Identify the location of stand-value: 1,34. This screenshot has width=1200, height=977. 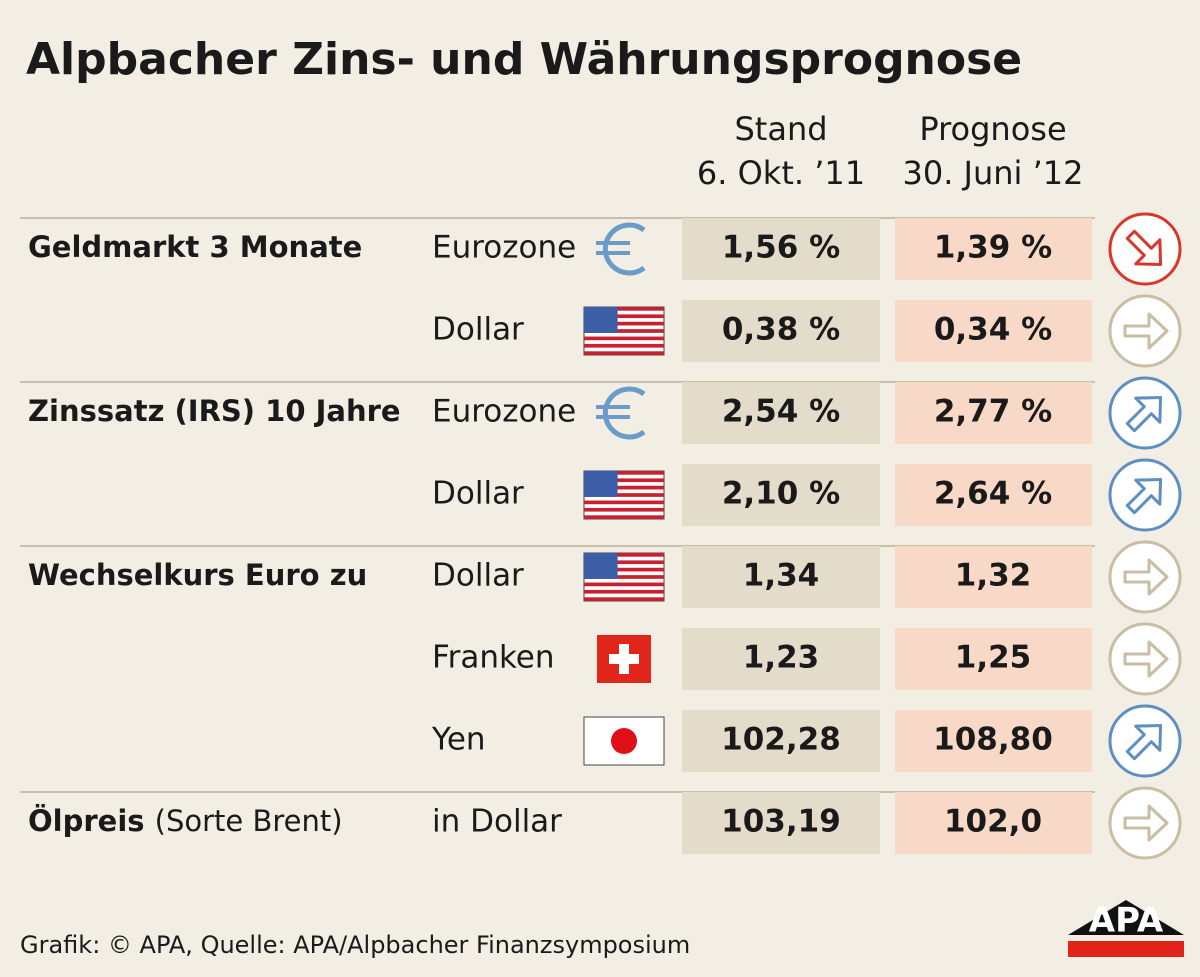
(781, 576).